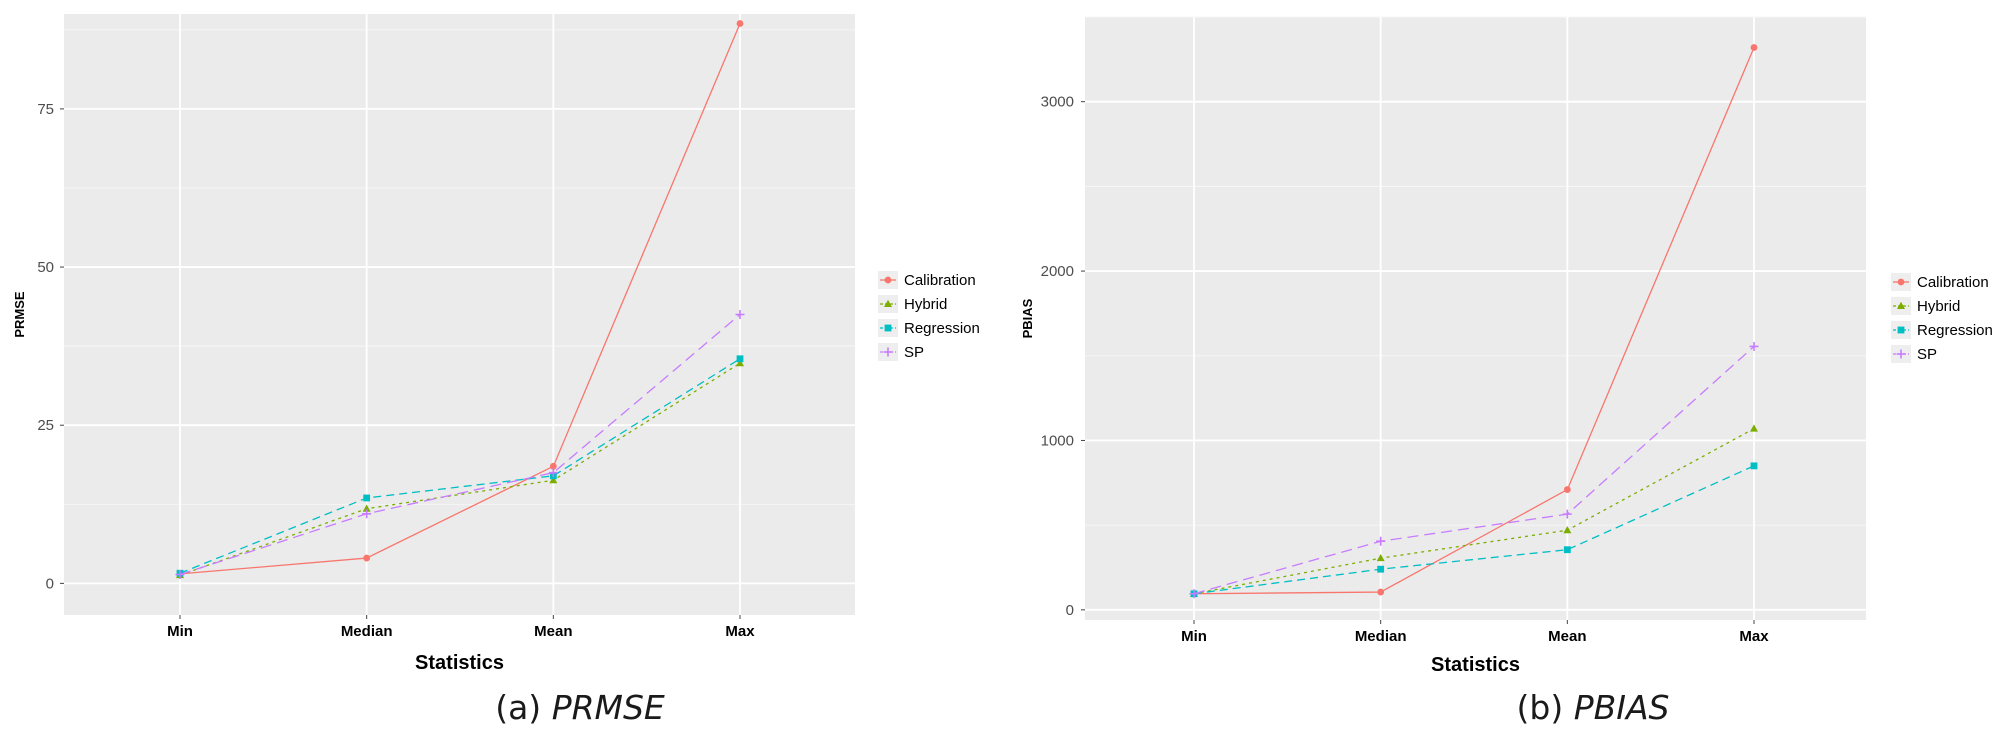 Image resolution: width=2008 pixels, height=749 pixels. What do you see at coordinates (45, 109) in the screenshot?
I see `y-tick-label: 75` at bounding box center [45, 109].